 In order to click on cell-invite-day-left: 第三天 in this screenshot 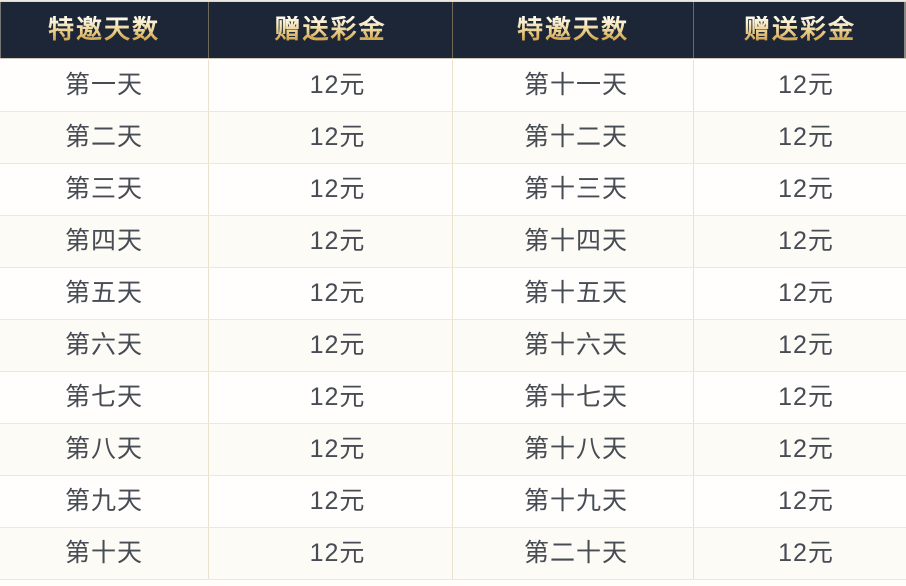, I will do `click(103, 189)`.